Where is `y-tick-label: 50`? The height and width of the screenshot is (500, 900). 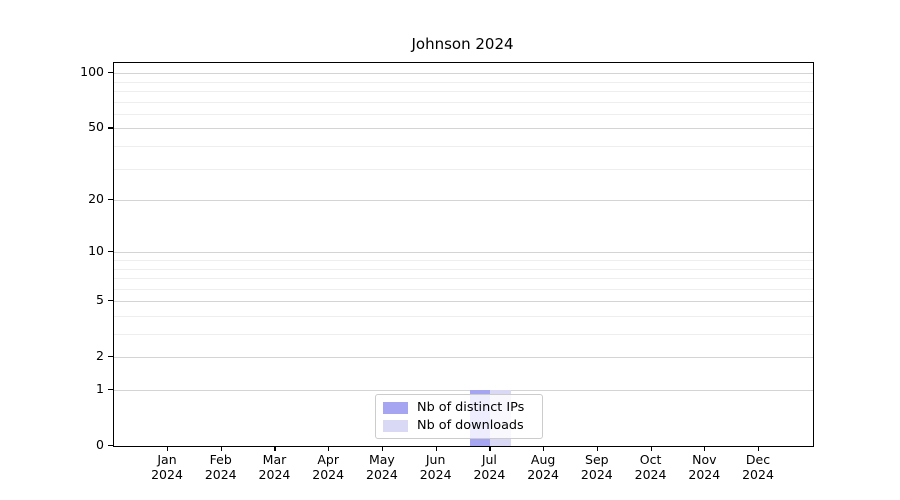 y-tick-label: 50 is located at coordinates (96, 127).